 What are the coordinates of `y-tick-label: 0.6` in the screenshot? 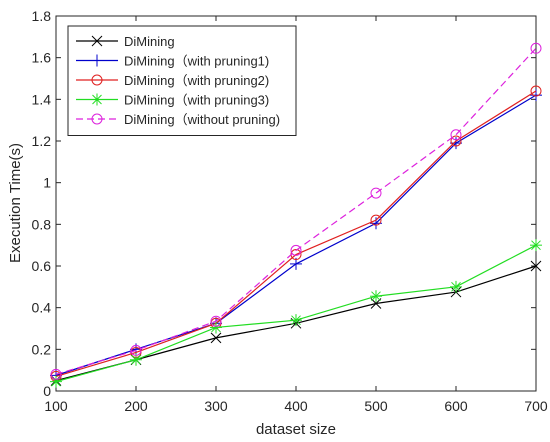 It's located at (42, 266).